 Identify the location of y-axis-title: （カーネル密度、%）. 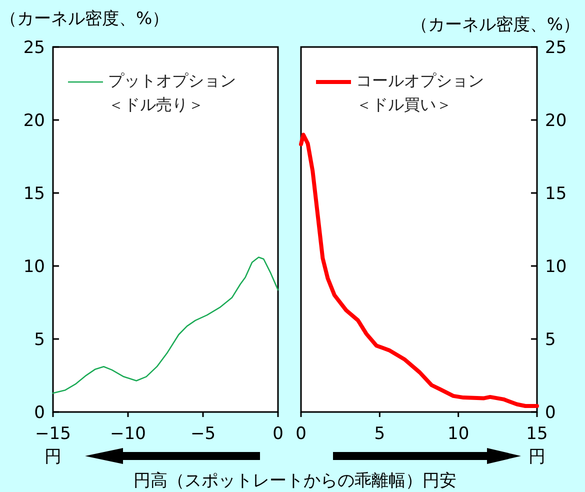
(85, 19).